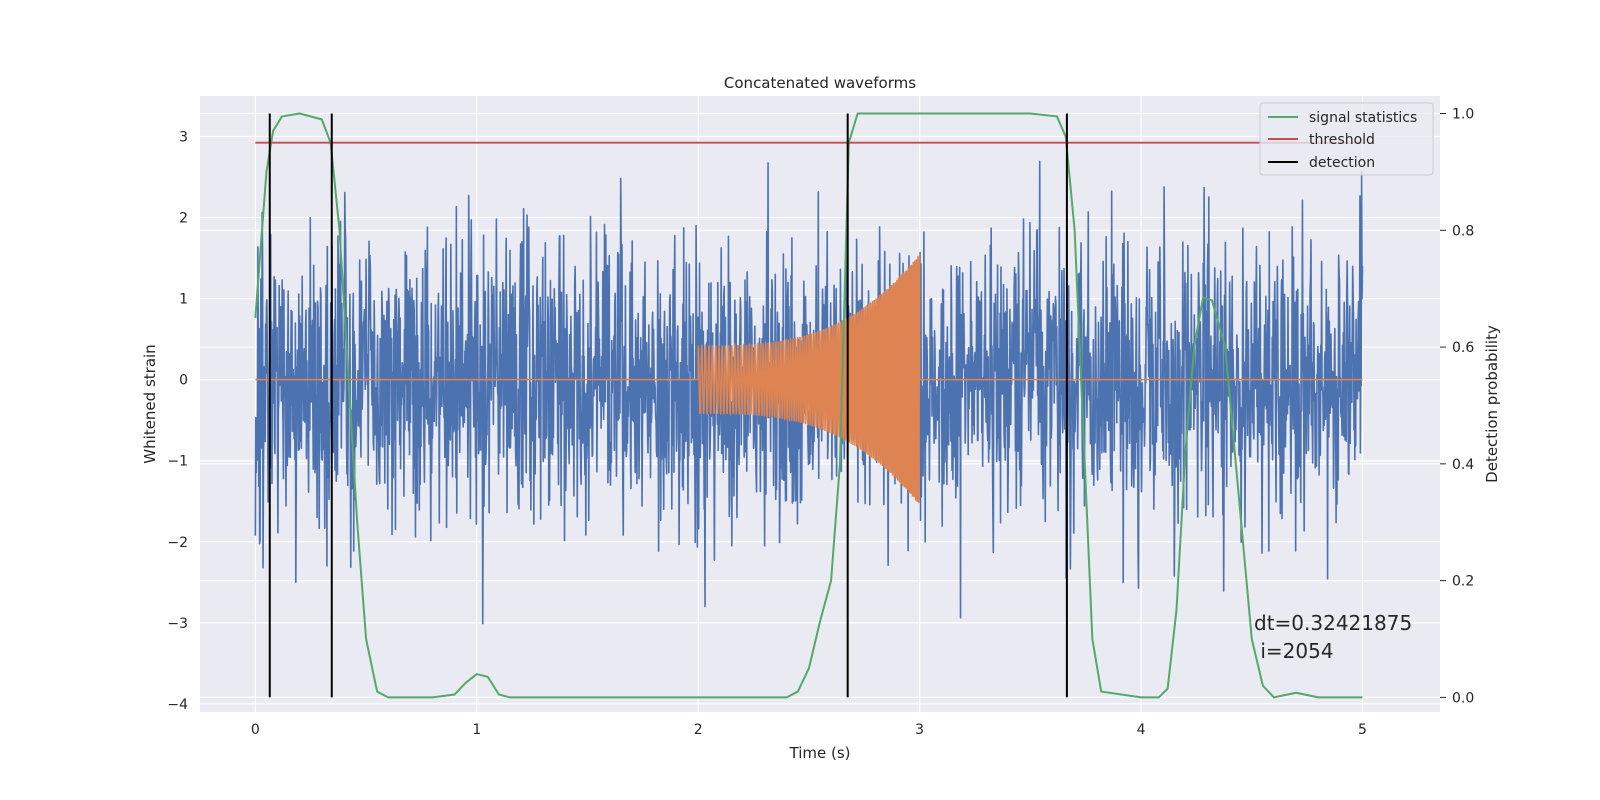 Image resolution: width=1600 pixels, height=800 pixels. Describe the element at coordinates (1492, 404) in the screenshot. I see `y2-axis-label: Detection probability` at that location.